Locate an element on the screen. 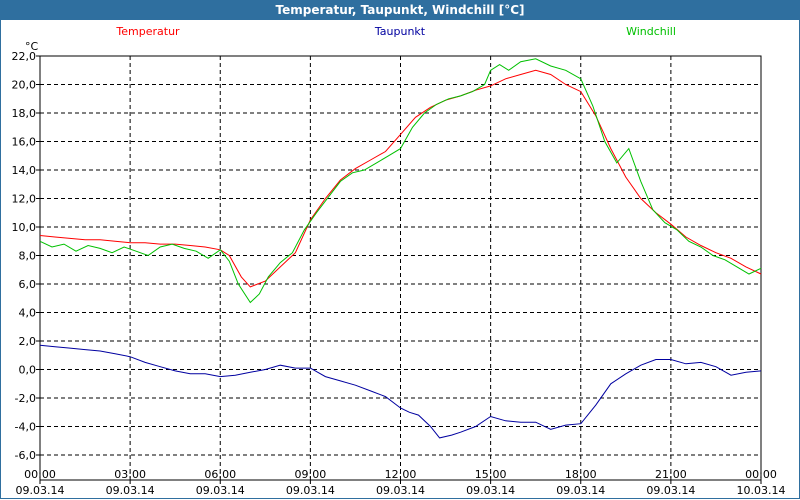 The height and width of the screenshot is (500, 800). y-tick-label: 22,0 is located at coordinates (24, 56).